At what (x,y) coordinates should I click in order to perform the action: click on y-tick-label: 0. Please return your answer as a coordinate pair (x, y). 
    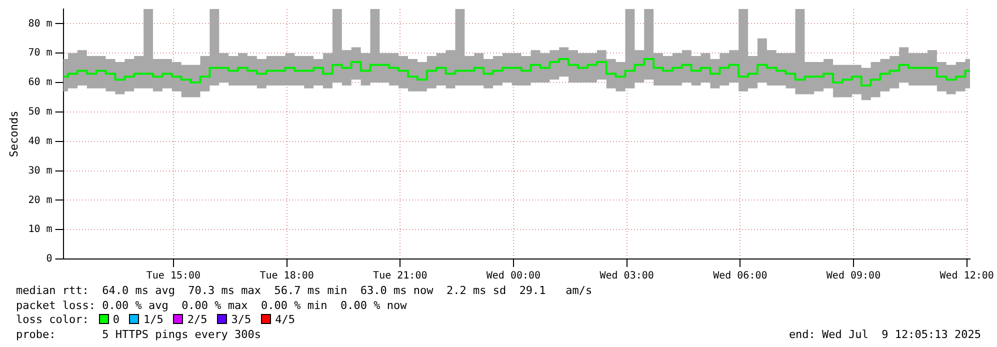
    Looking at the image, I should click on (49, 259).